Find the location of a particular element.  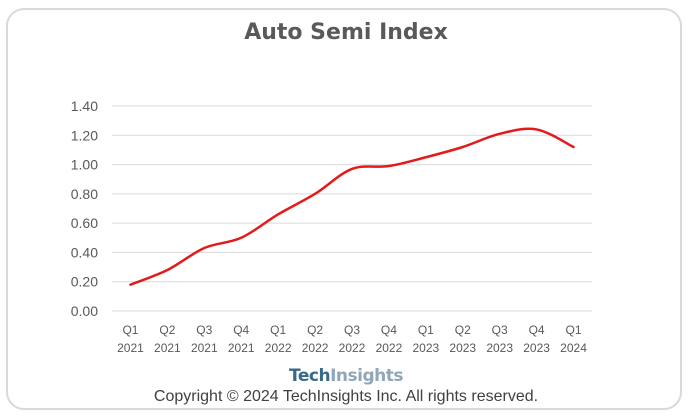

x-tick-label: Q2 2022 is located at coordinates (315, 339).